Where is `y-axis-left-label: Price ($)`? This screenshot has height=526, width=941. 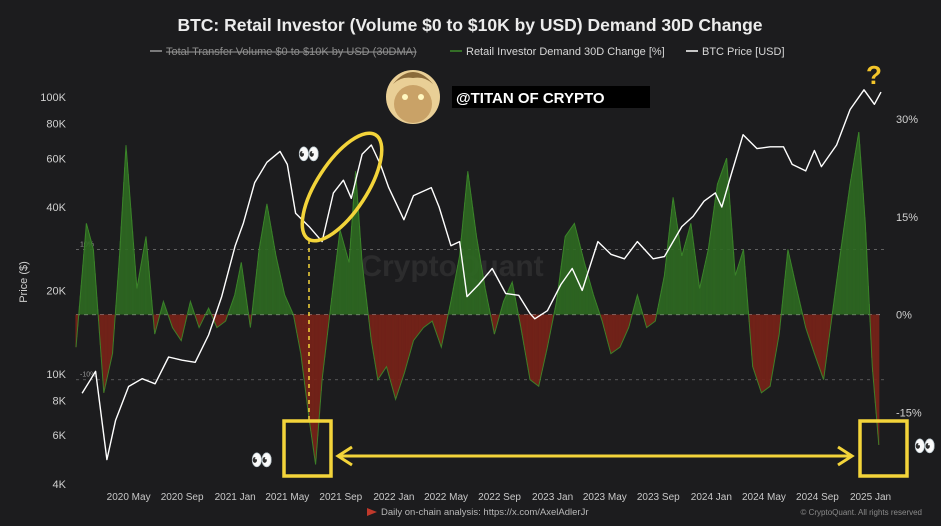
y-axis-left-label: Price ($) is located at coordinates (24, 282).